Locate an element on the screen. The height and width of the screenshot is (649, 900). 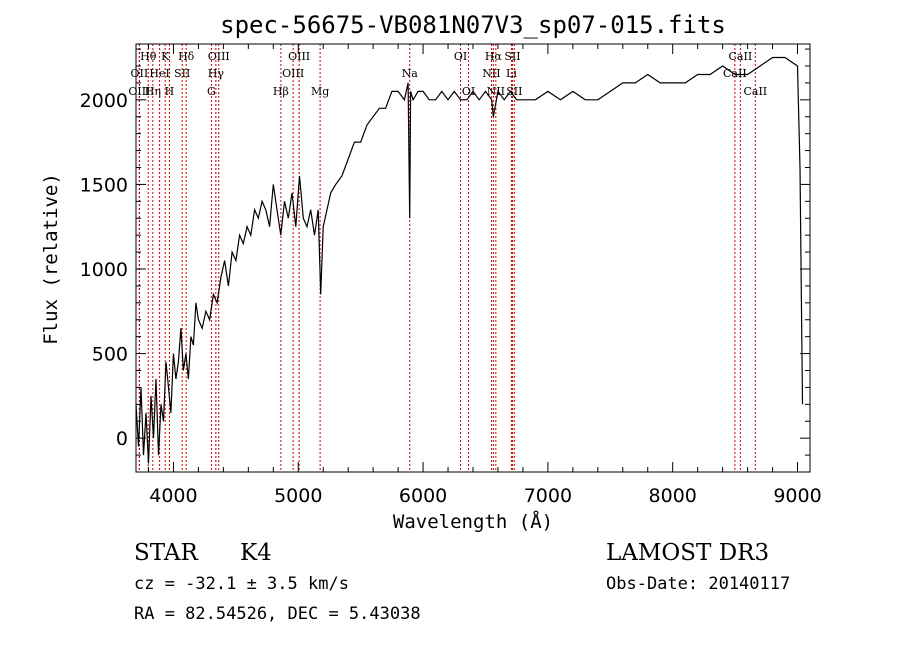
spectral-line-label-14: OIII is located at coordinates (293, 73).